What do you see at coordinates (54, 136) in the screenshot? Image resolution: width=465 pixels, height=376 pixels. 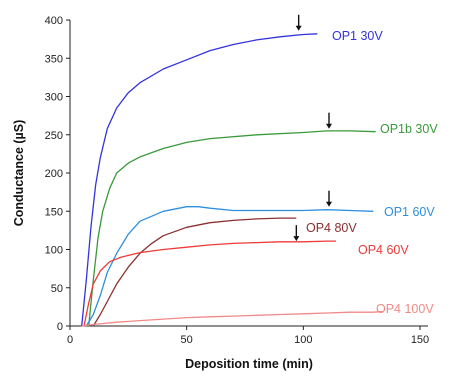 I see `y-tick-label: 250` at bounding box center [54, 136].